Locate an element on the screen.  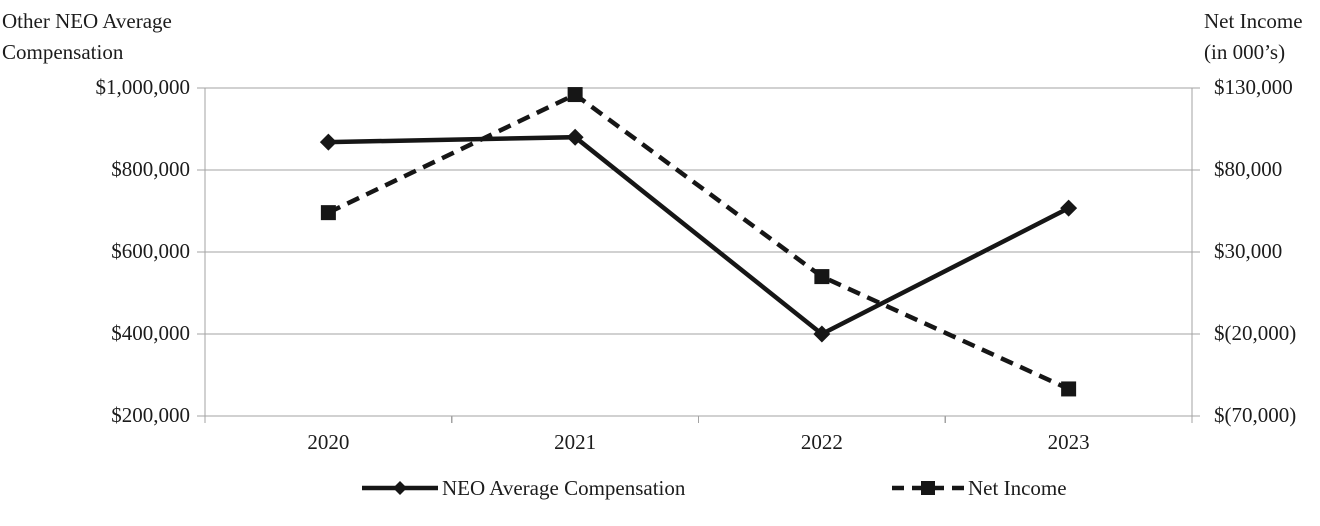
y-axis-right-tick-label: $130,000 is located at coordinates (1253, 87).